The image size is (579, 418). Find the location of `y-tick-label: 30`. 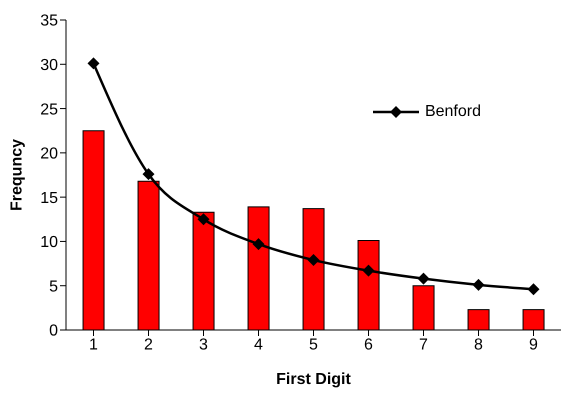

y-tick-label: 30 is located at coordinates (49, 65).